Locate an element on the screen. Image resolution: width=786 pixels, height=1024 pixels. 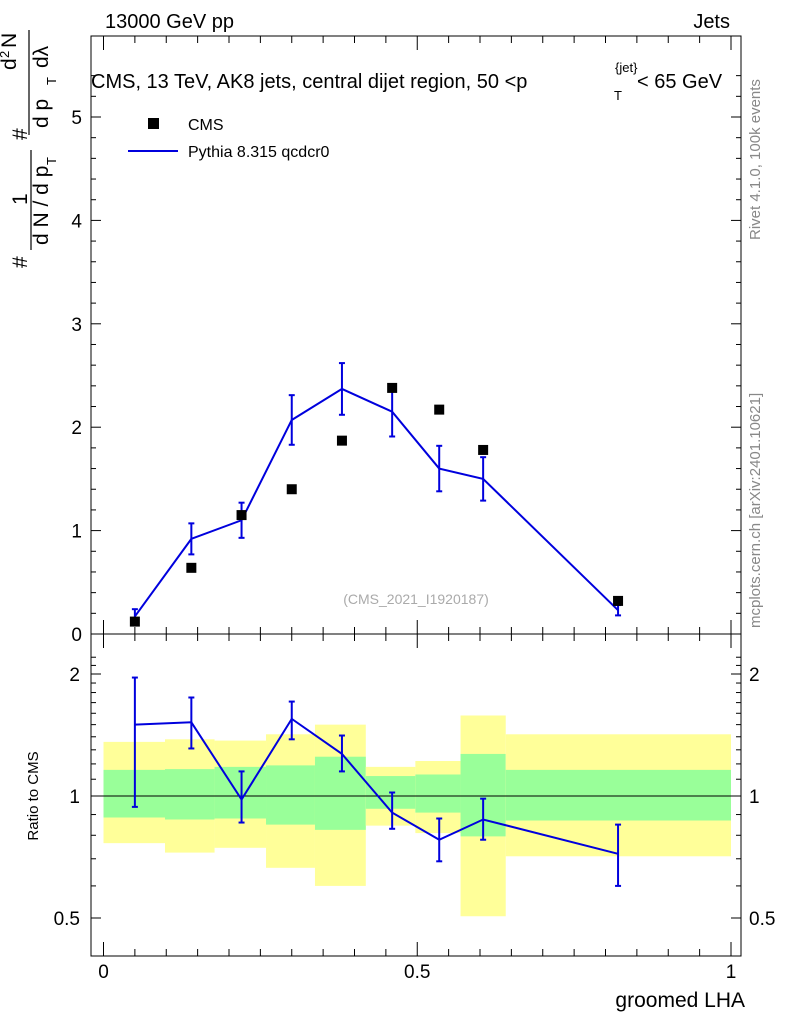
ylabel-two: 2 is located at coordinates (6, 54).